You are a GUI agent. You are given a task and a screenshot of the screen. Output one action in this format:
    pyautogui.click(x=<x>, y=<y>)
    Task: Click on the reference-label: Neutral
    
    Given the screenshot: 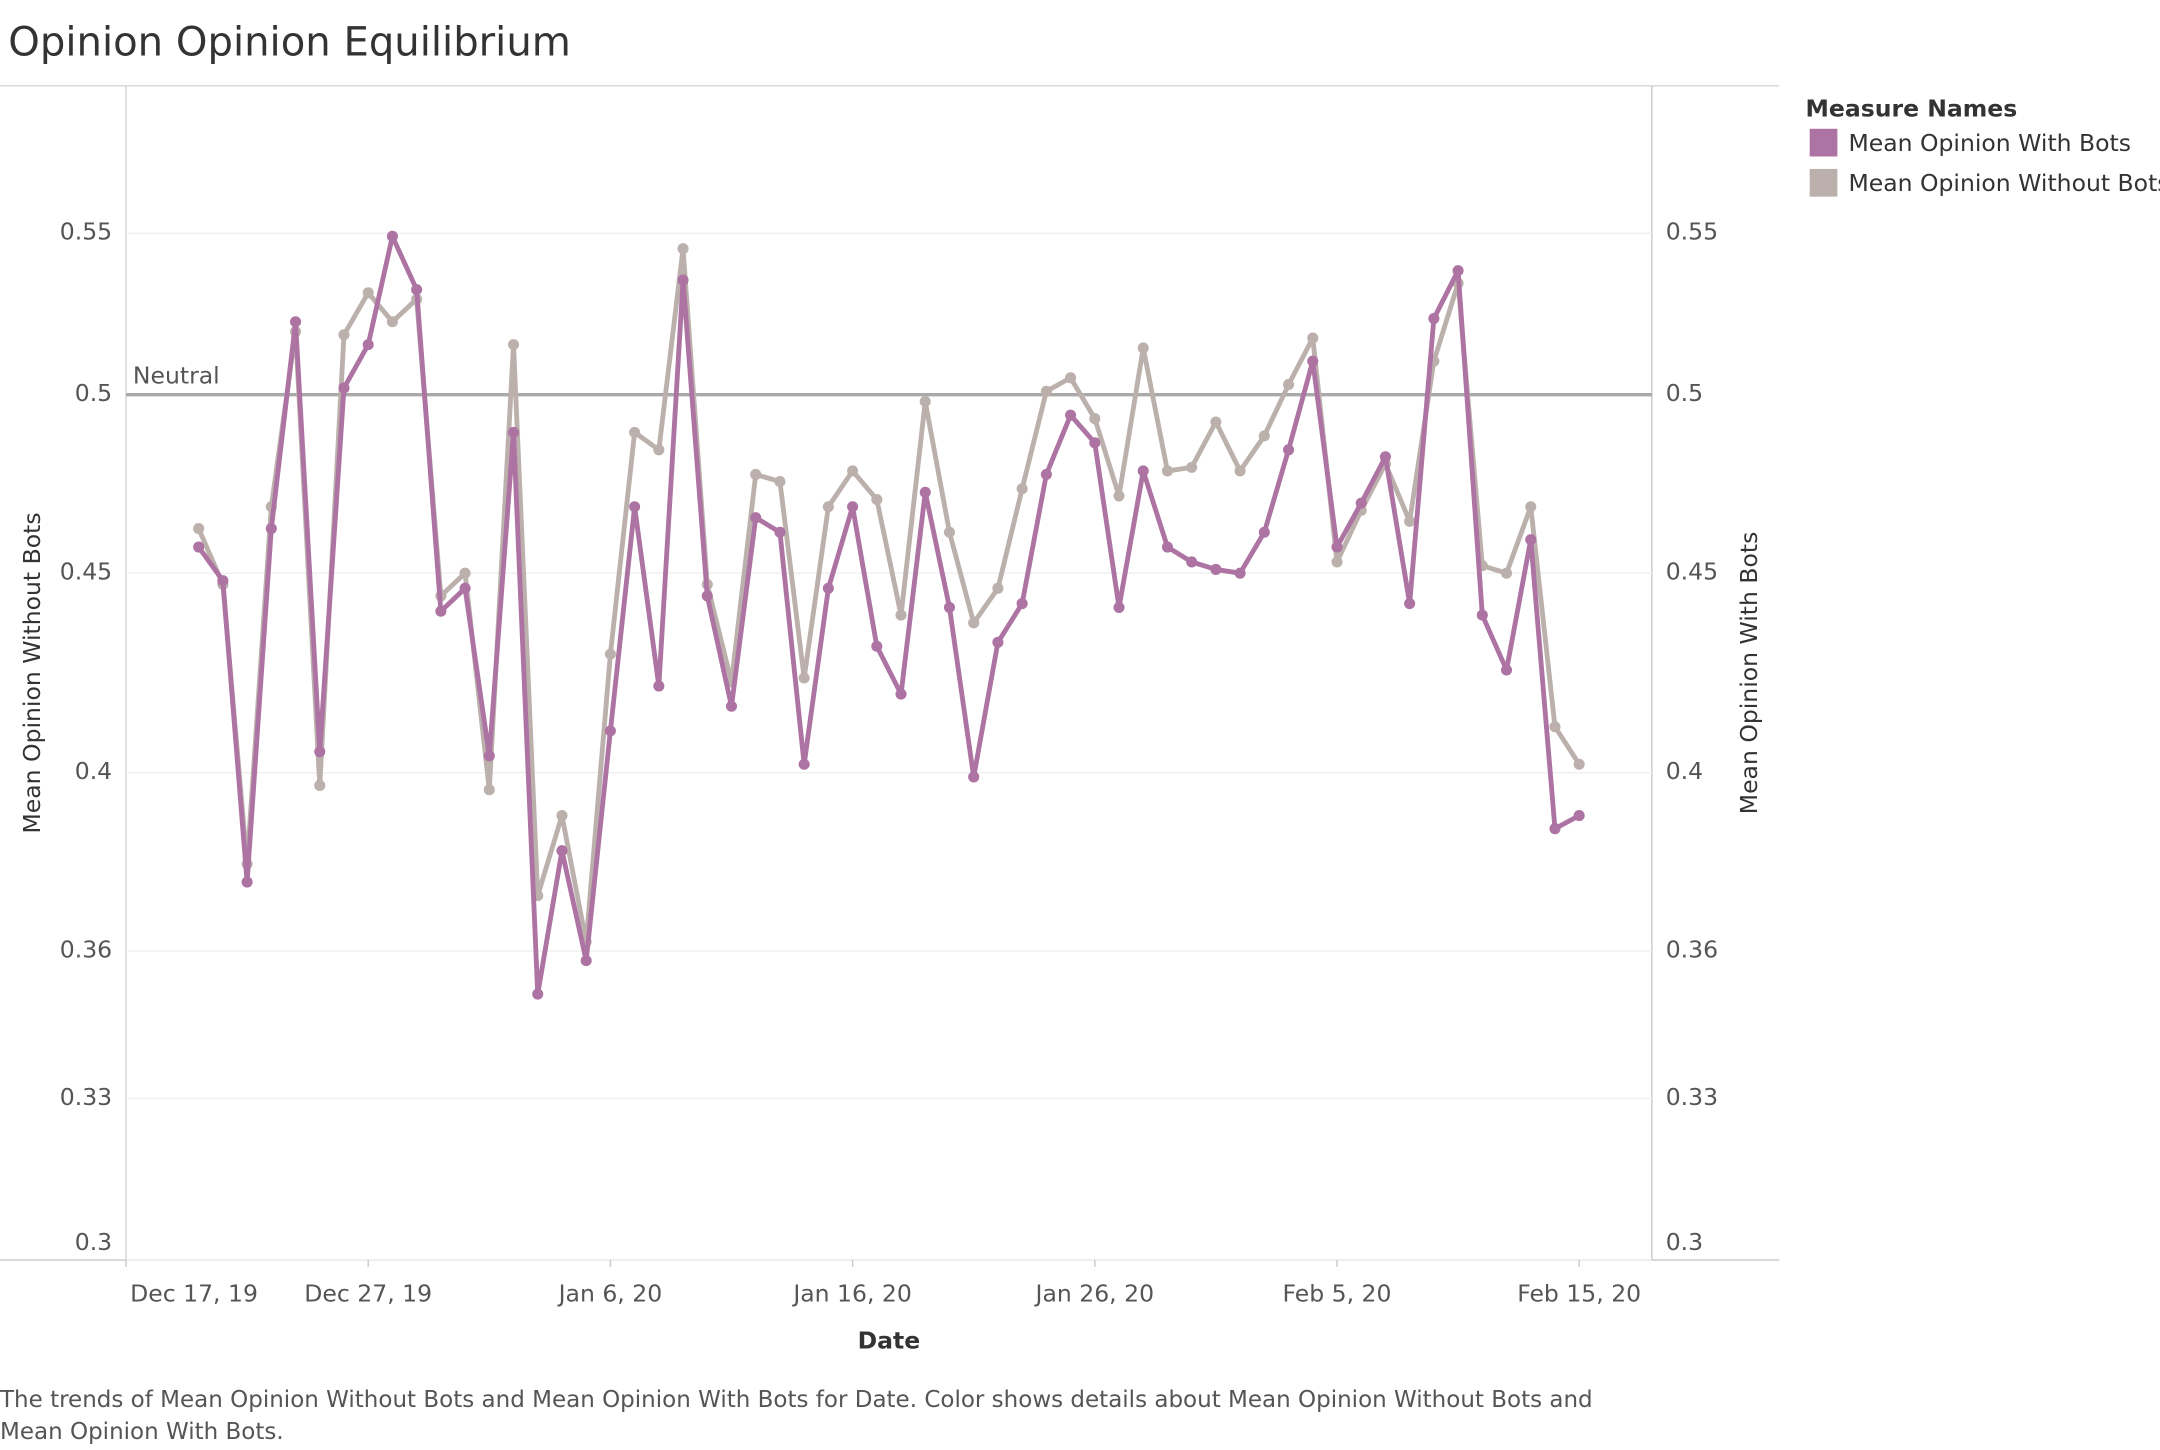 What is the action you would take?
    pyautogui.click(x=176, y=376)
    